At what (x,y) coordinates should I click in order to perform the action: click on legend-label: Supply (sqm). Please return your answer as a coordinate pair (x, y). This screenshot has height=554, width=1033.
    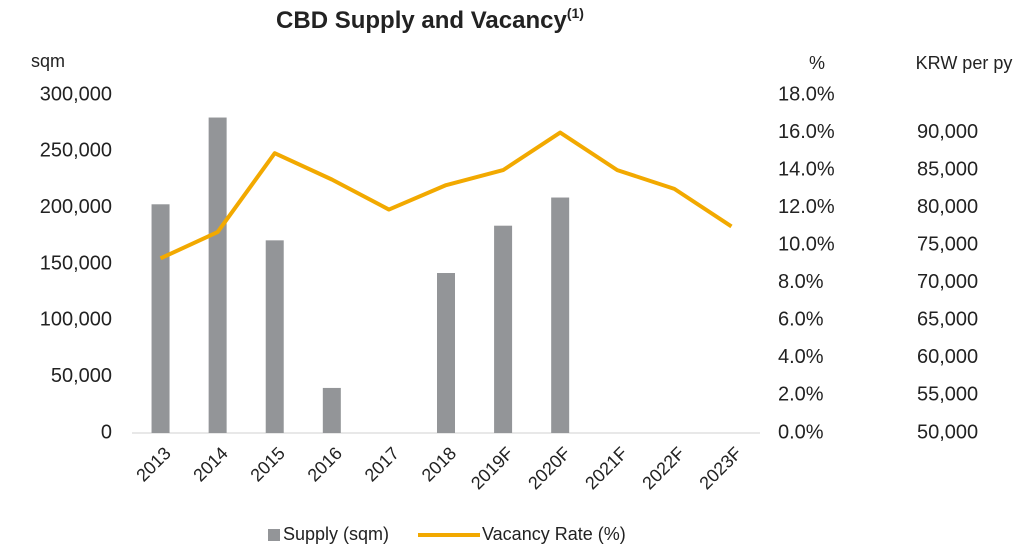
    Looking at the image, I should click on (336, 534).